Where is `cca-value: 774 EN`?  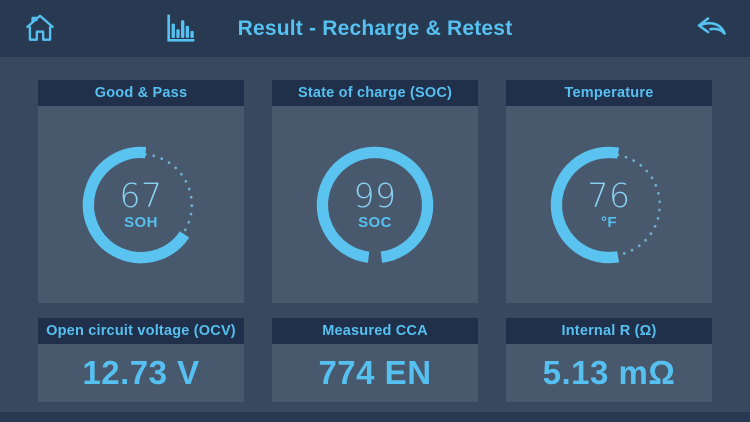
cca-value: 774 EN is located at coordinates (375, 372).